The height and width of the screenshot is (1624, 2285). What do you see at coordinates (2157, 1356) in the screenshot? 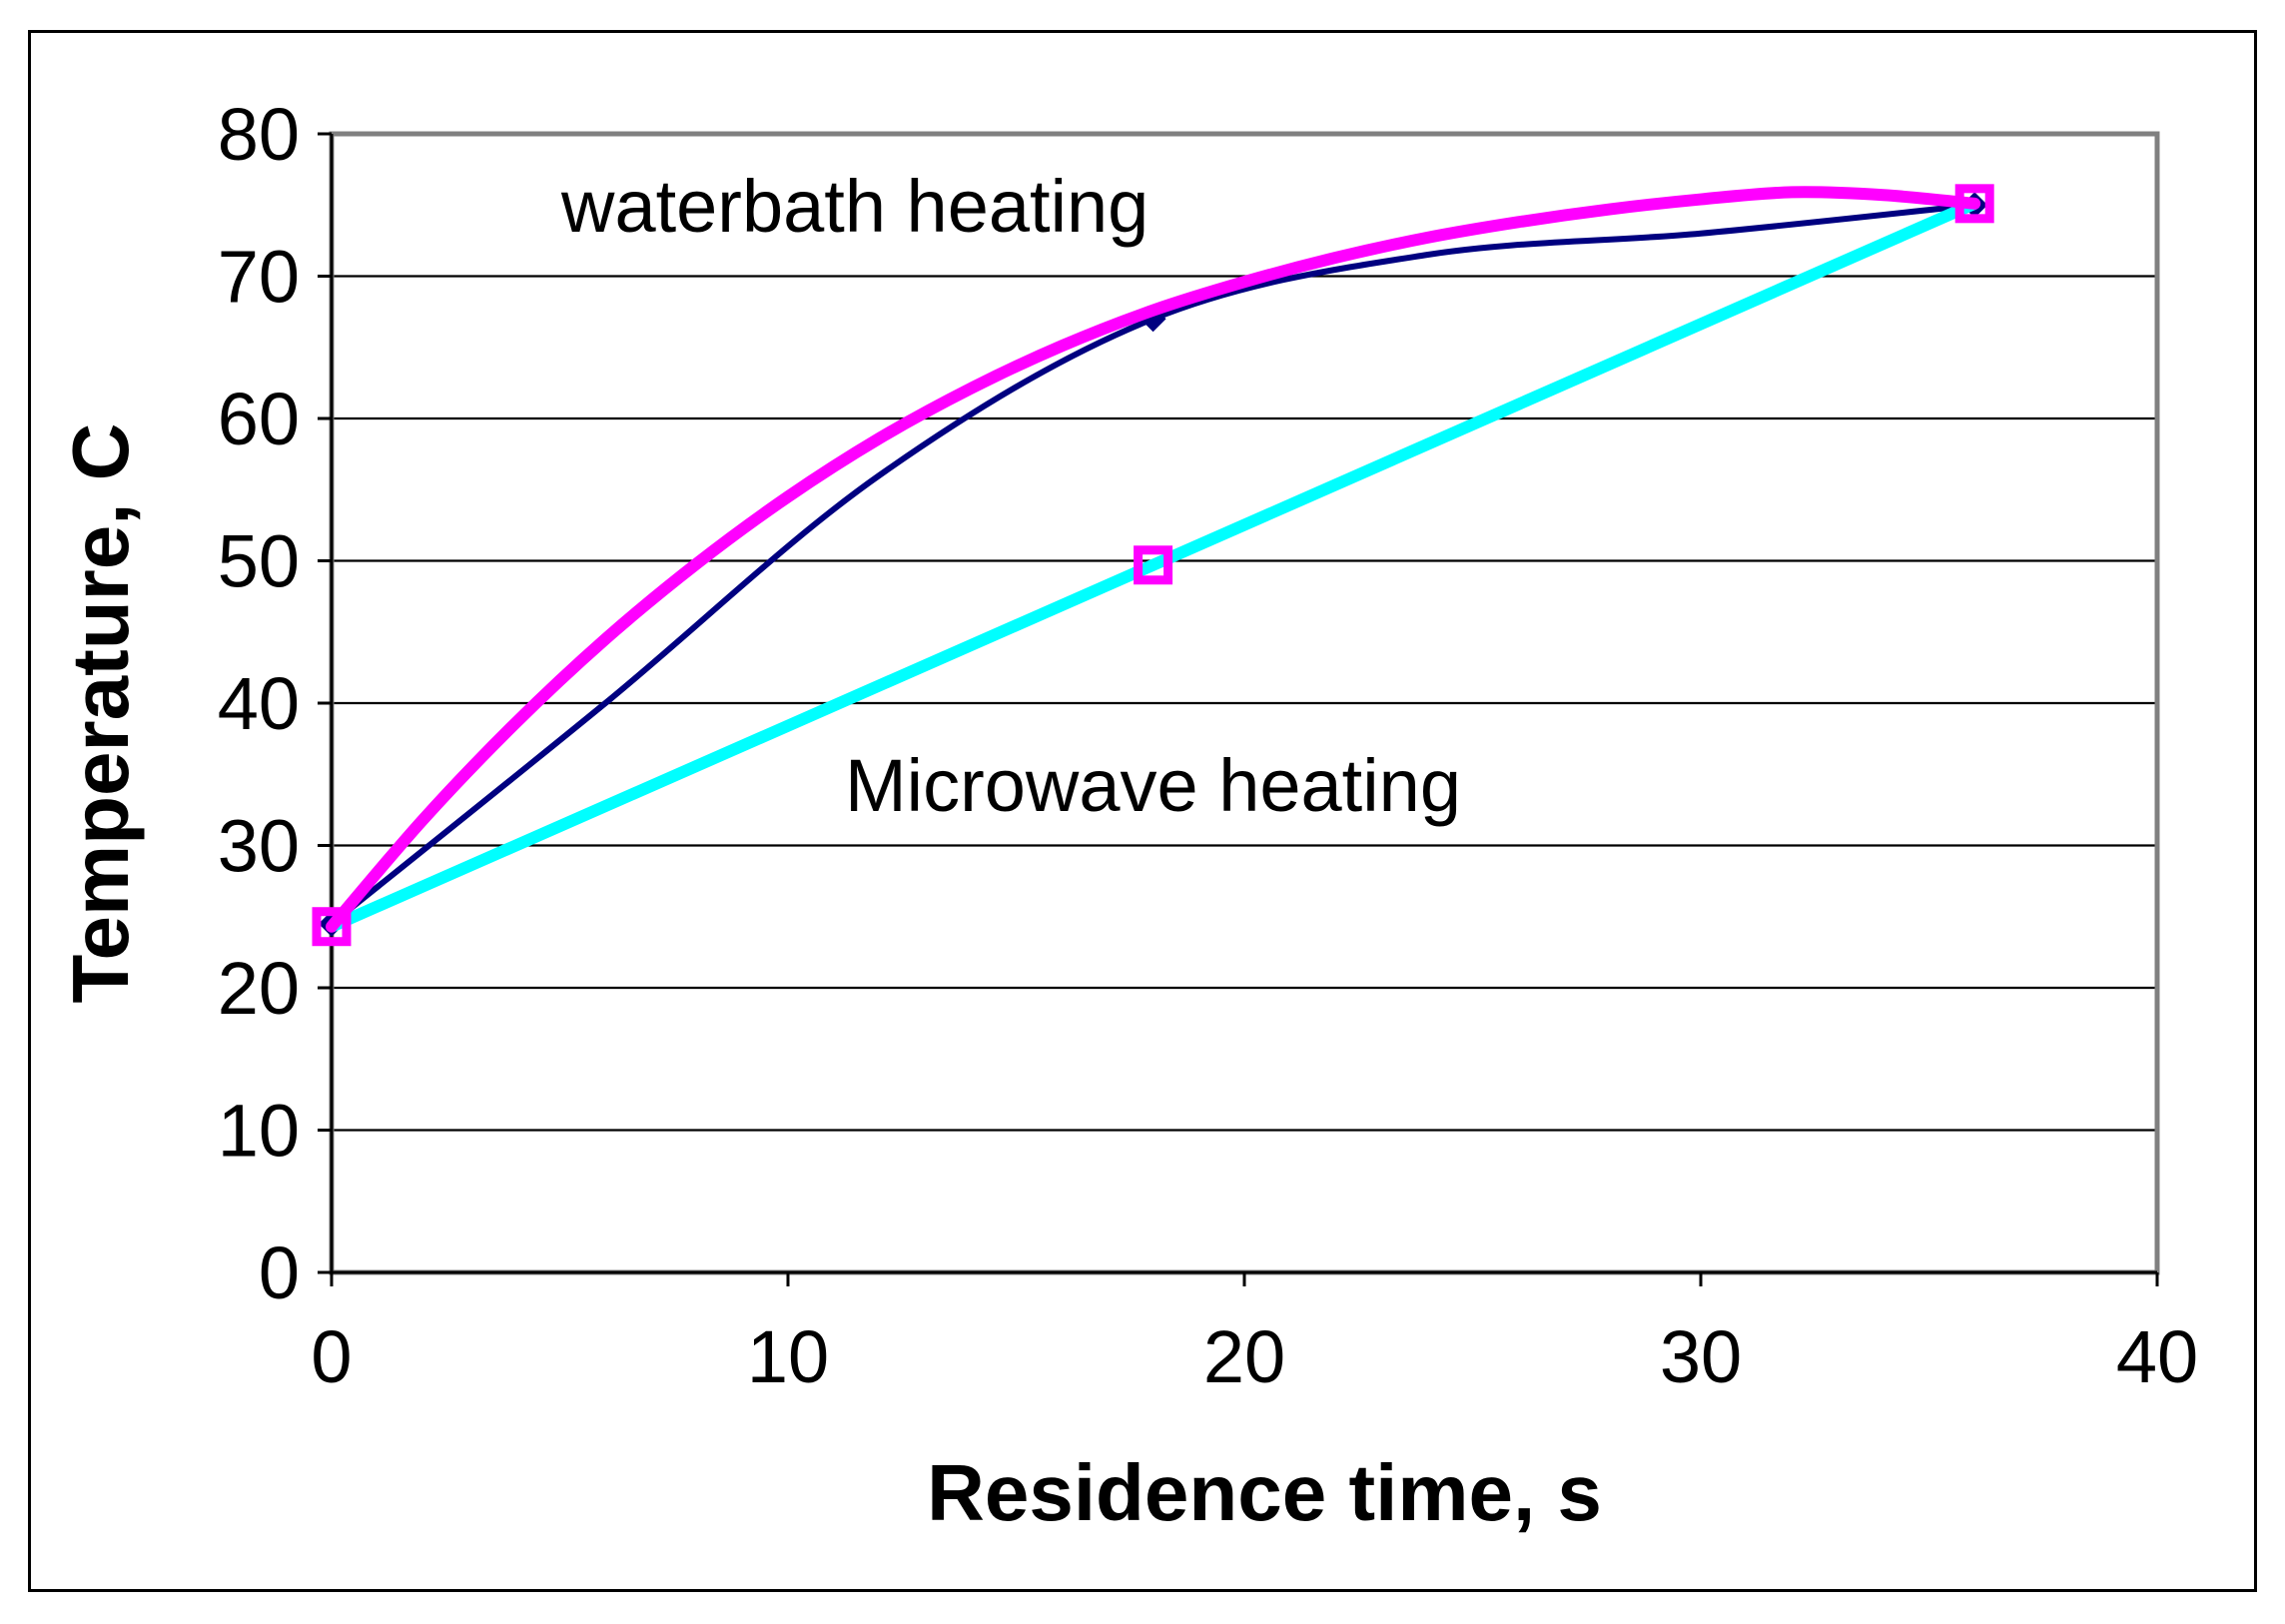
I see `x-tick-label-40: 40` at bounding box center [2157, 1356].